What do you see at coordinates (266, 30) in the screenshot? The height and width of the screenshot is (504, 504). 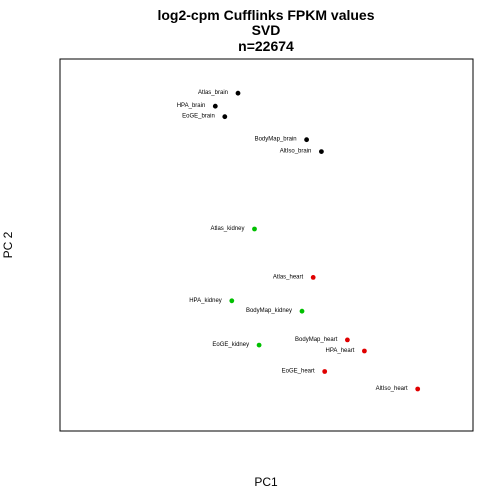 I see `chart-title-line-2: SVD` at bounding box center [266, 30].